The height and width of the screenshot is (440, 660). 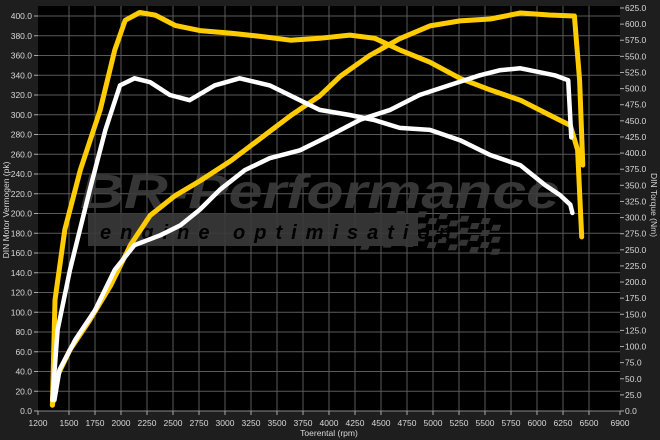 What do you see at coordinates (22, 293) in the screenshot?
I see `y-left-tick-label: 120.0` at bounding box center [22, 293].